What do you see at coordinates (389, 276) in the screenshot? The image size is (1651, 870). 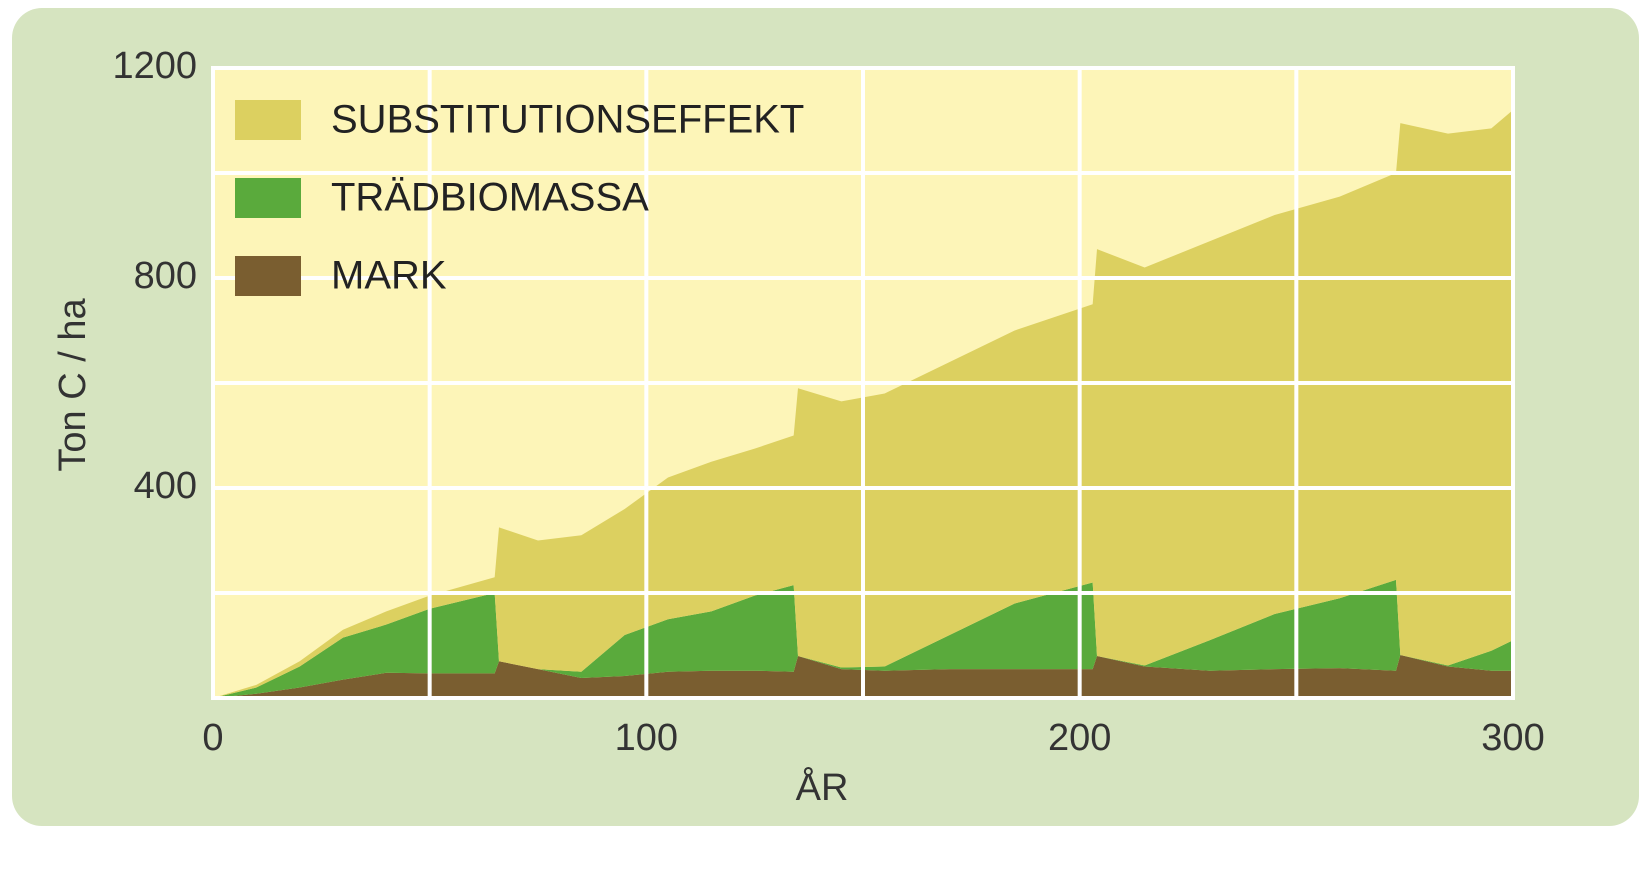 I see `legend-label: MARK` at bounding box center [389, 276].